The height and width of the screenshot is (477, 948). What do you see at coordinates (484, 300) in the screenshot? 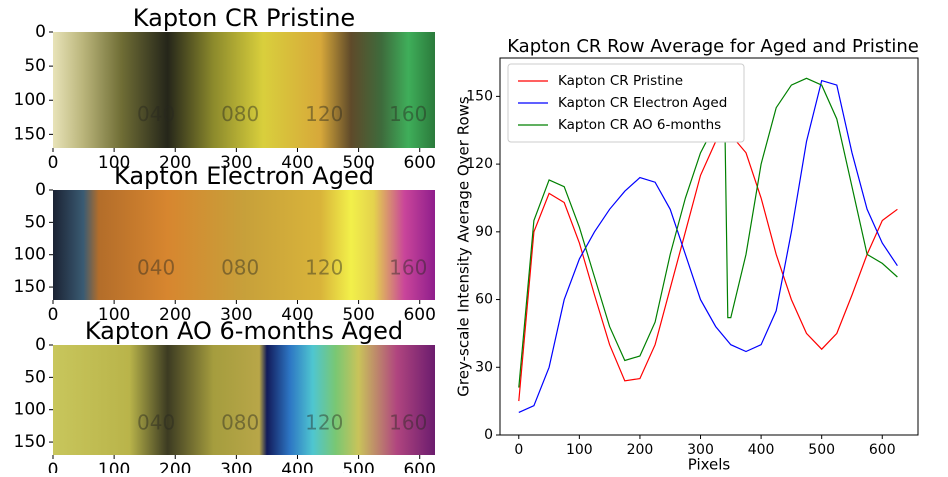
I see `y-tick-label: 60` at bounding box center [484, 300].